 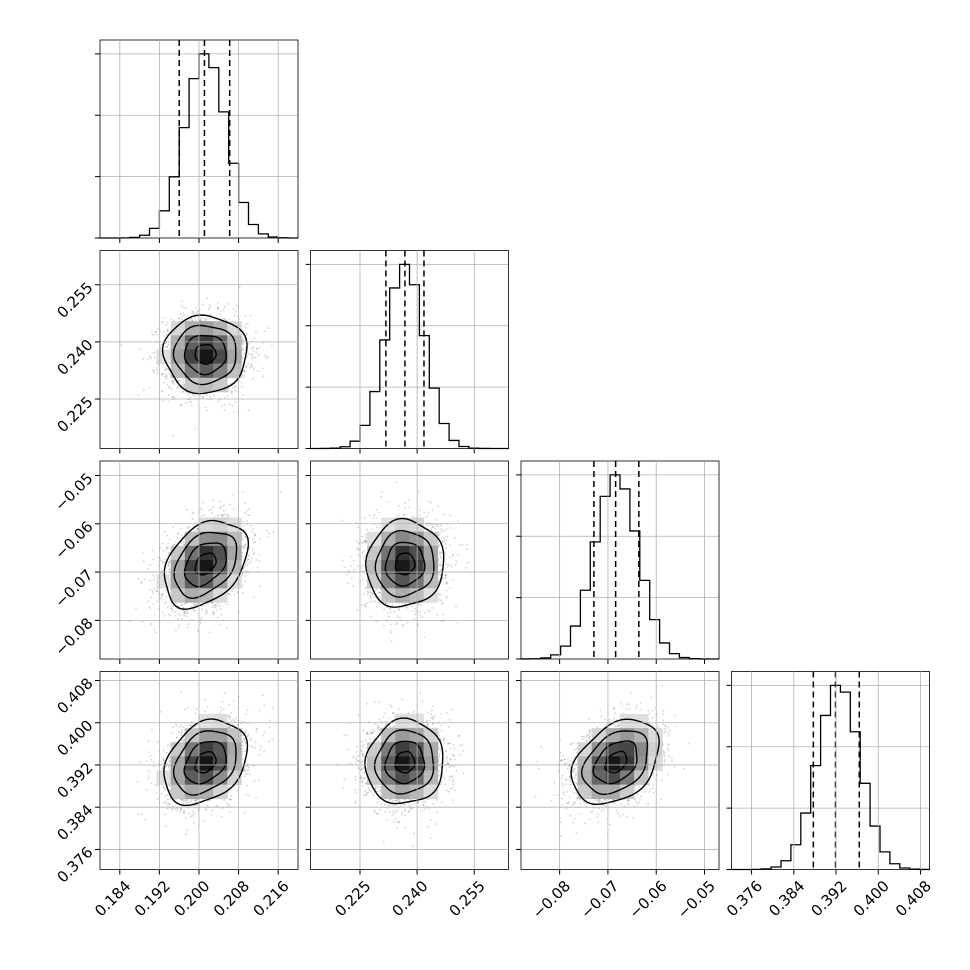 I want to click on panel-frame, so click(x=620, y=560).